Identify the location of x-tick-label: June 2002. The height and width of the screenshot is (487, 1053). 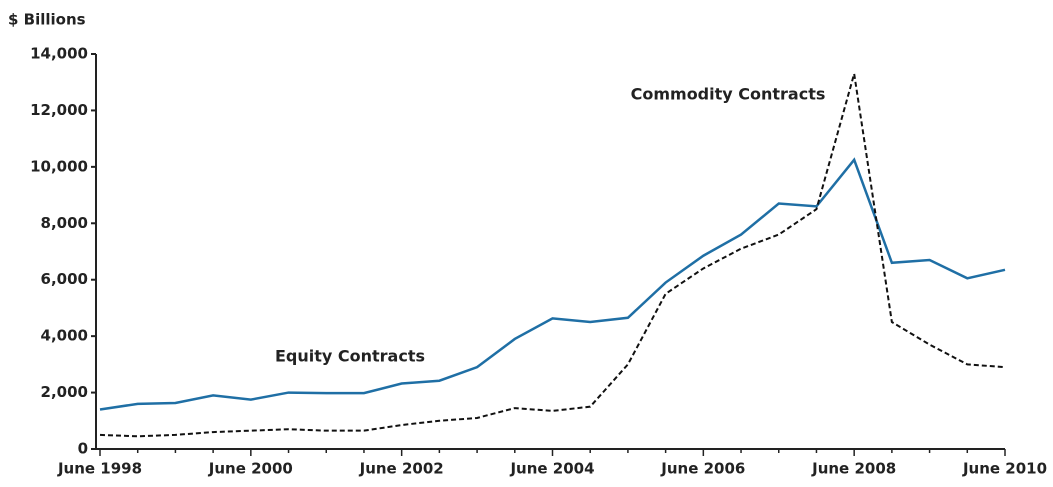
(401, 469).